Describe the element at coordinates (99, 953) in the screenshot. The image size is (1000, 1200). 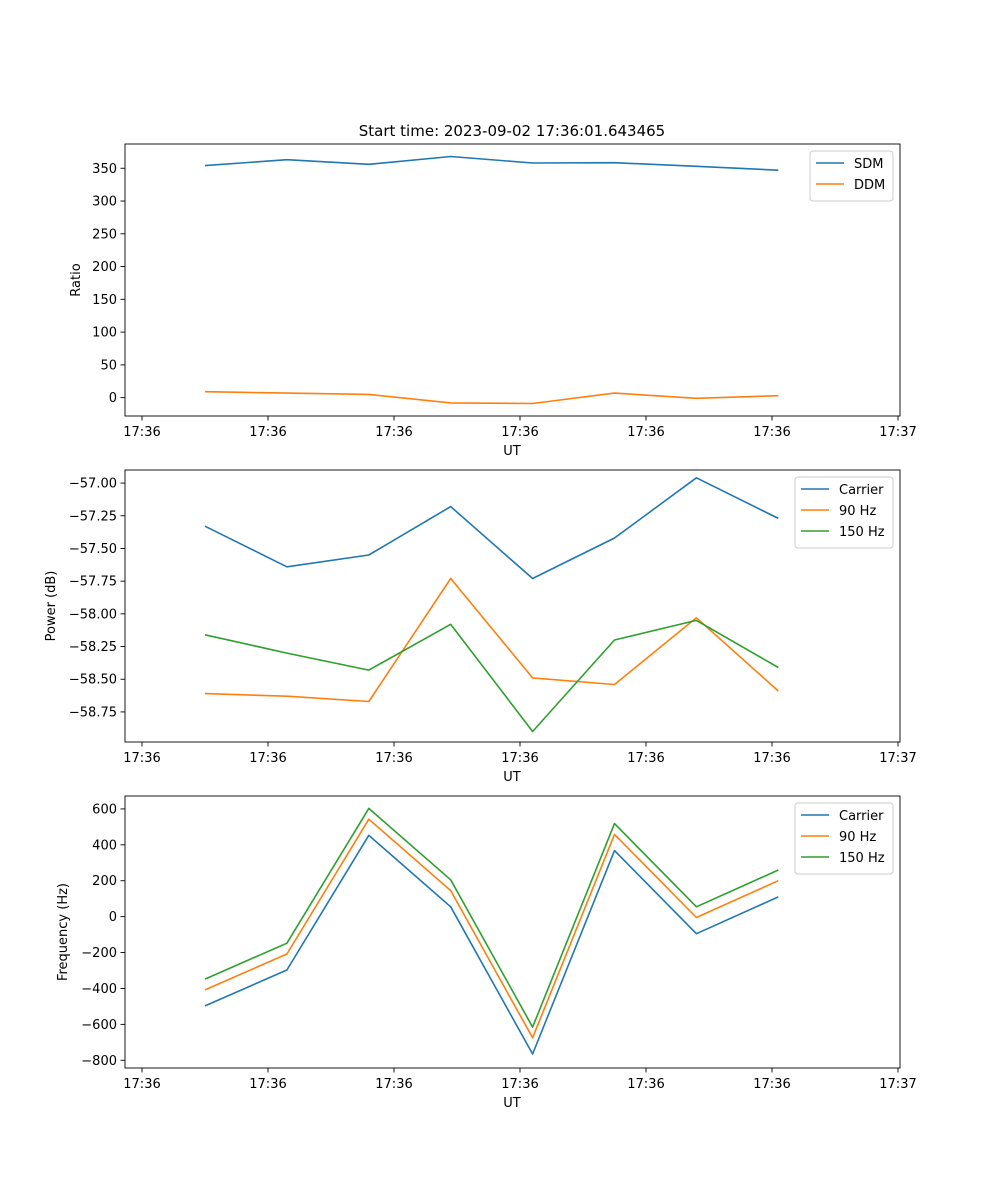
I see `y-tick-label: −200` at that location.